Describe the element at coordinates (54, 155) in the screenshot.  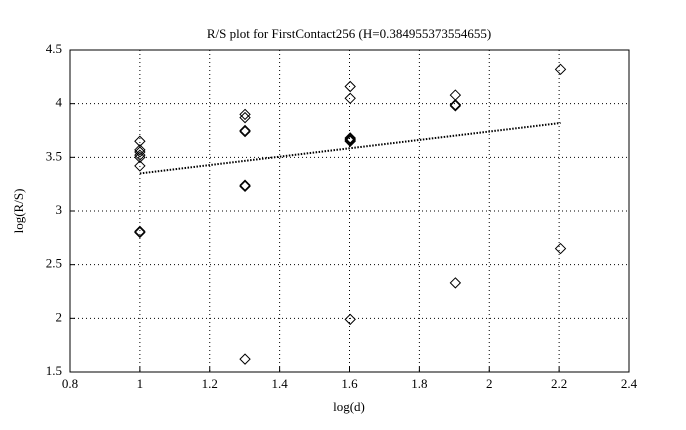
I see `y-tick-label: 3.5` at that location.